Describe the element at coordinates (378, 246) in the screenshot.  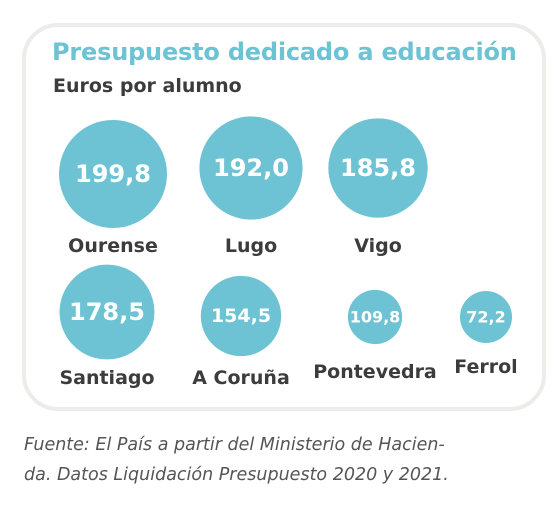
I see `category-label-vigo: Vigo` at that location.